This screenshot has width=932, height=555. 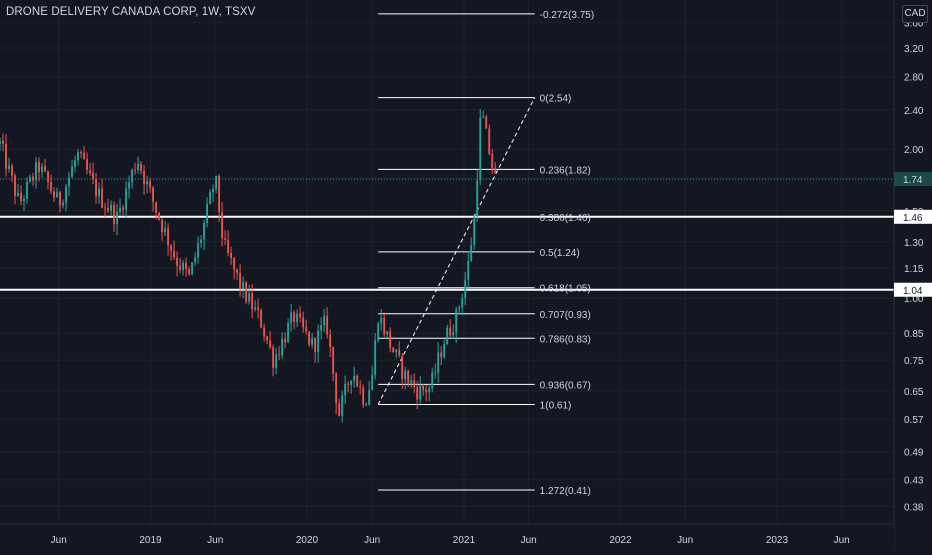 What do you see at coordinates (914, 111) in the screenshot?
I see `y-tick-label: 2.40` at bounding box center [914, 111].